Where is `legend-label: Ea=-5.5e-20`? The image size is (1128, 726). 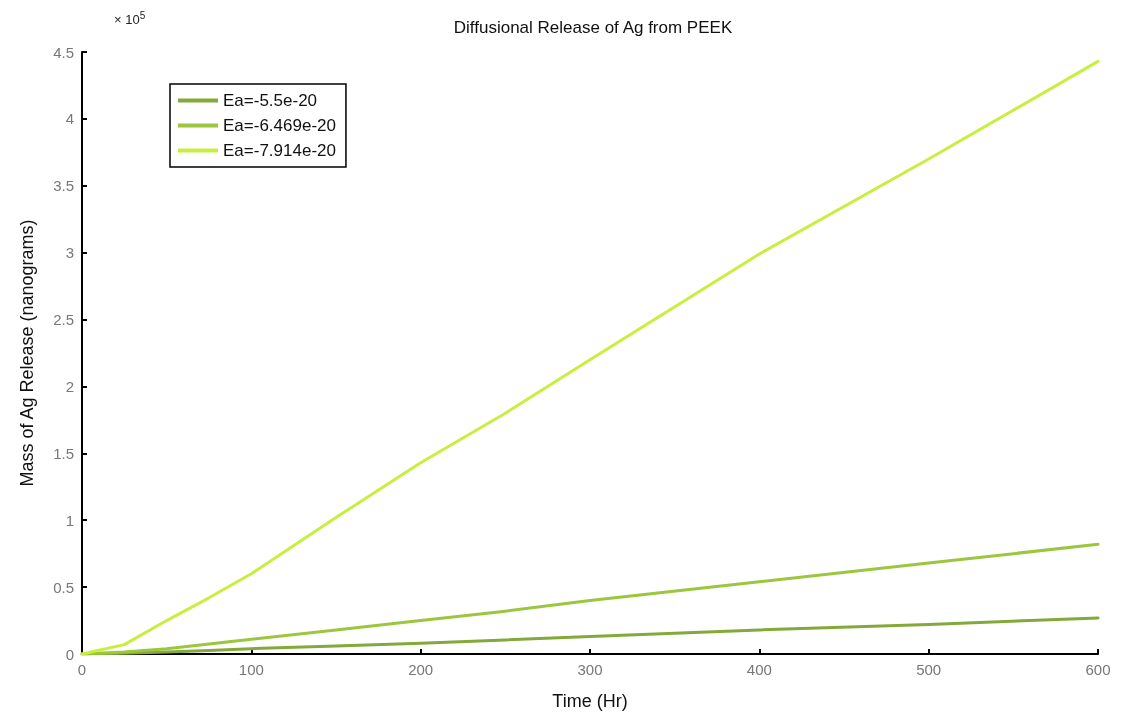 legend-label: Ea=-5.5e-20 is located at coordinates (270, 100).